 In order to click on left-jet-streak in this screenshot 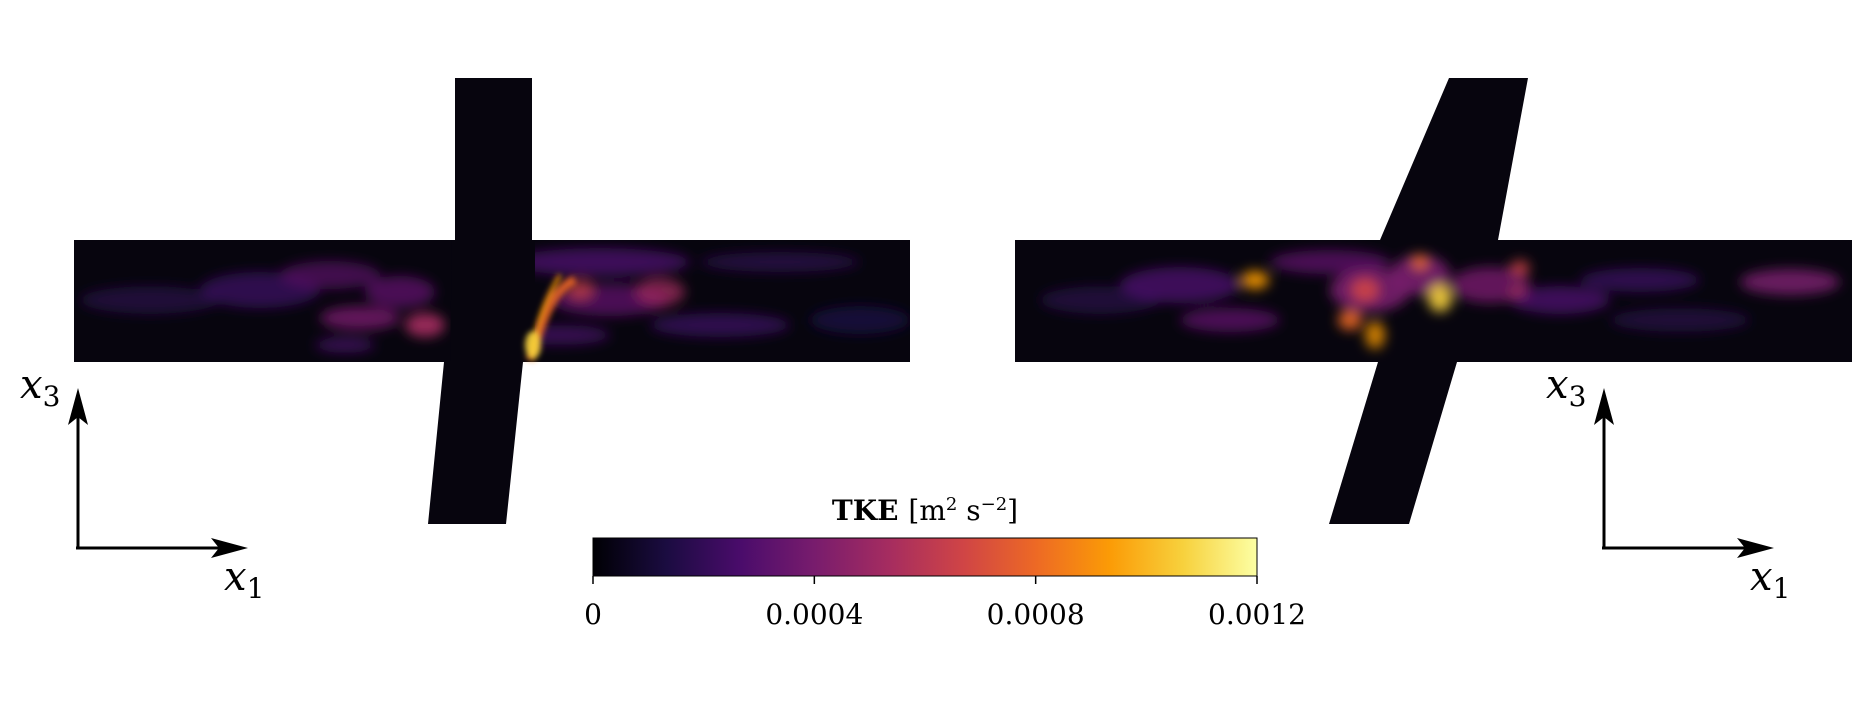, I will do `click(551, 317)`.